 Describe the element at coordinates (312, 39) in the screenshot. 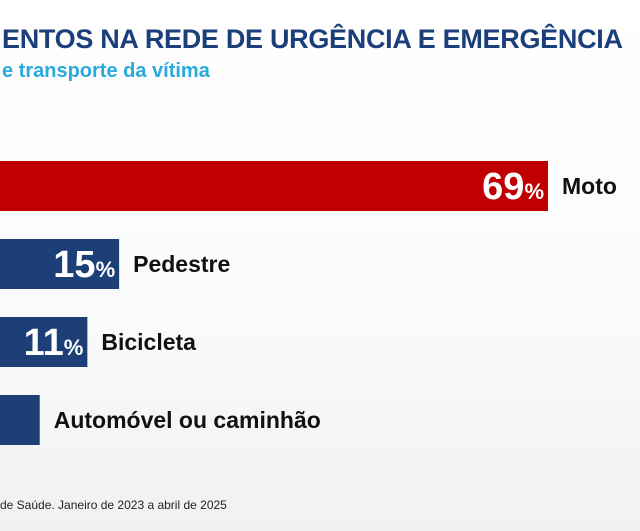

I see `chart-title: ENTOS NA REDE DE URGÊNCIA E EMERGÊNCIA` at that location.